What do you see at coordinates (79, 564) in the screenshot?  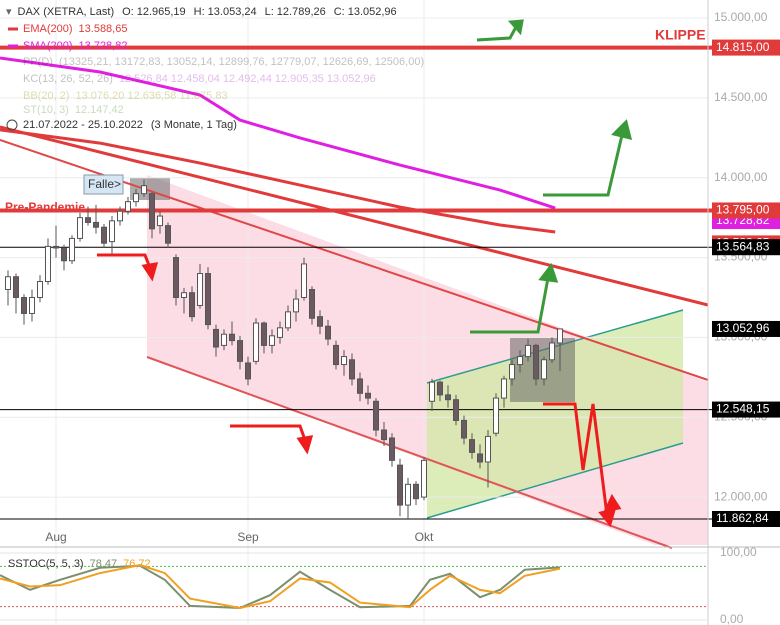 I see `oscillator-legend: SSTOC(5, 5, 3) 78,47 76,72` at bounding box center [79, 564].